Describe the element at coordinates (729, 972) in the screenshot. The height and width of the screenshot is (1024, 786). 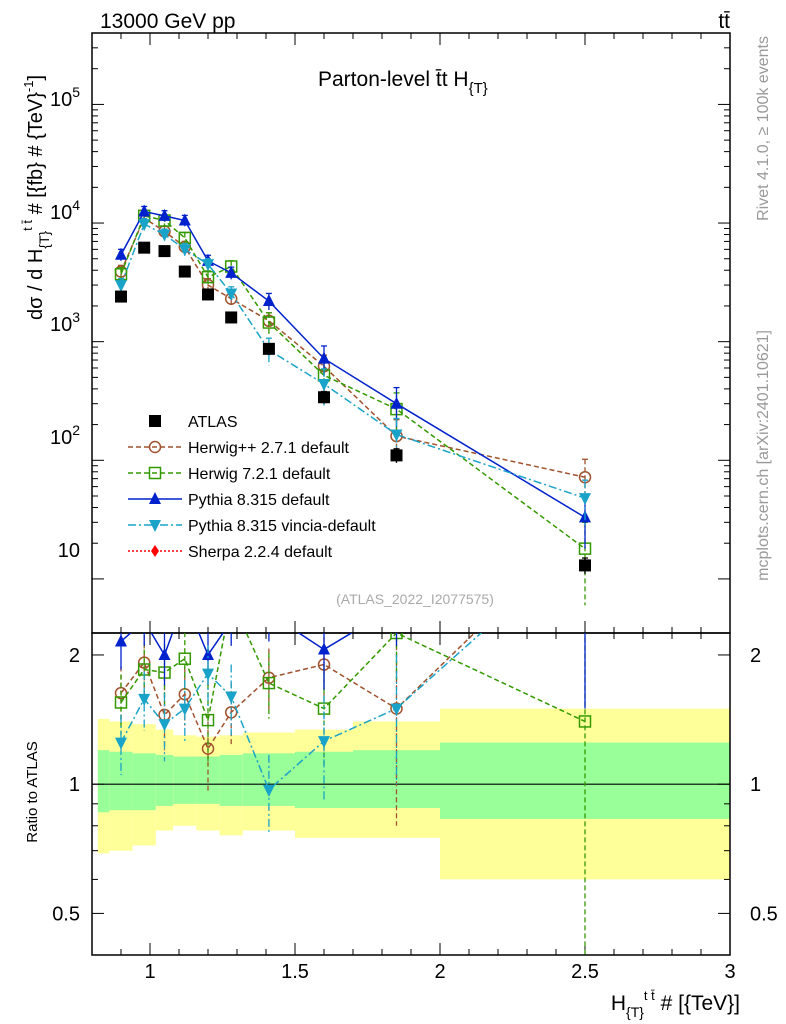
I see `x-tick-label: 3` at that location.